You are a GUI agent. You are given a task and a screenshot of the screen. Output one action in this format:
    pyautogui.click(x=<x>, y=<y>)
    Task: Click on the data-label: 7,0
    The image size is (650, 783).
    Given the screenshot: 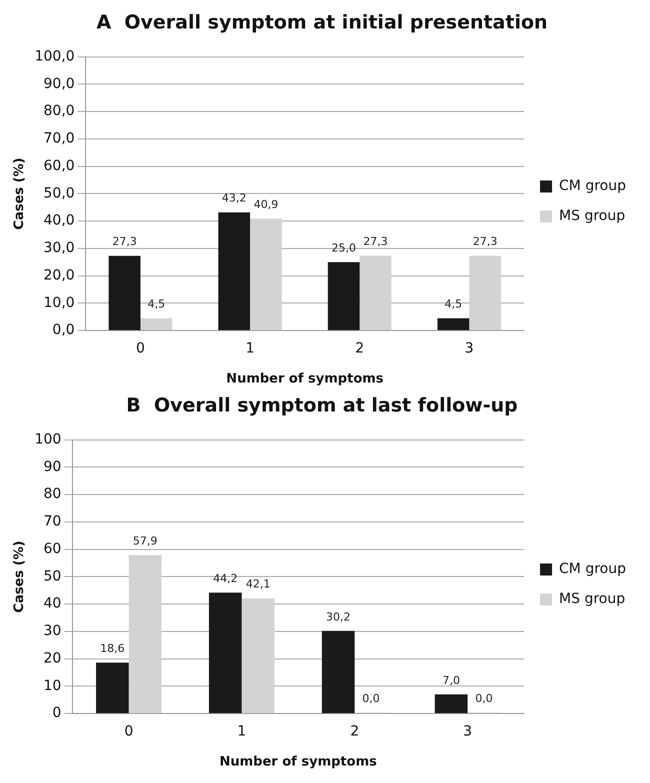 What is the action you would take?
    pyautogui.click(x=451, y=680)
    